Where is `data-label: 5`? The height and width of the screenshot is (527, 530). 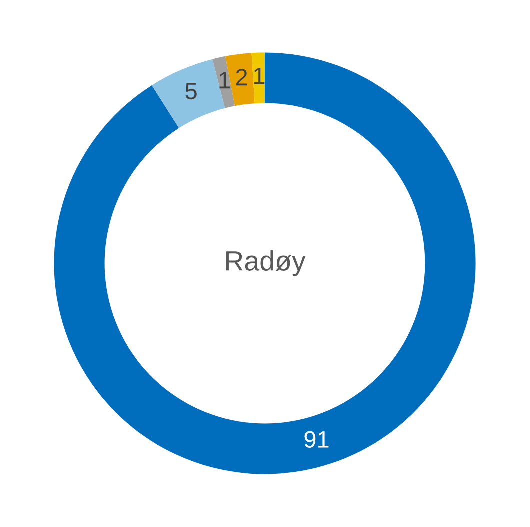
data-label: 5 is located at coordinates (191, 91).